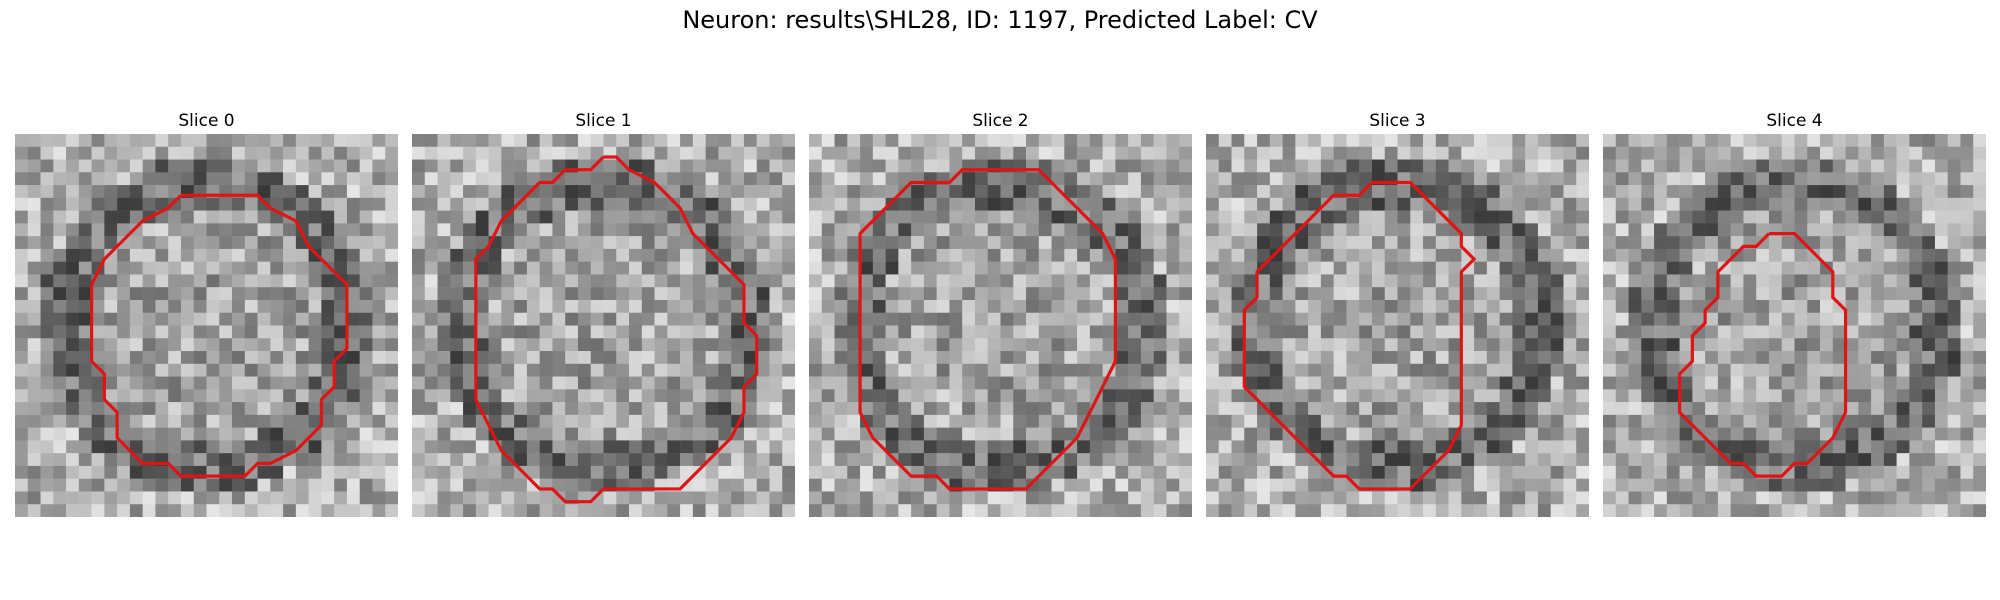 The height and width of the screenshot is (600, 2000). I want to click on slice-title-0: Slice 0, so click(206, 121).